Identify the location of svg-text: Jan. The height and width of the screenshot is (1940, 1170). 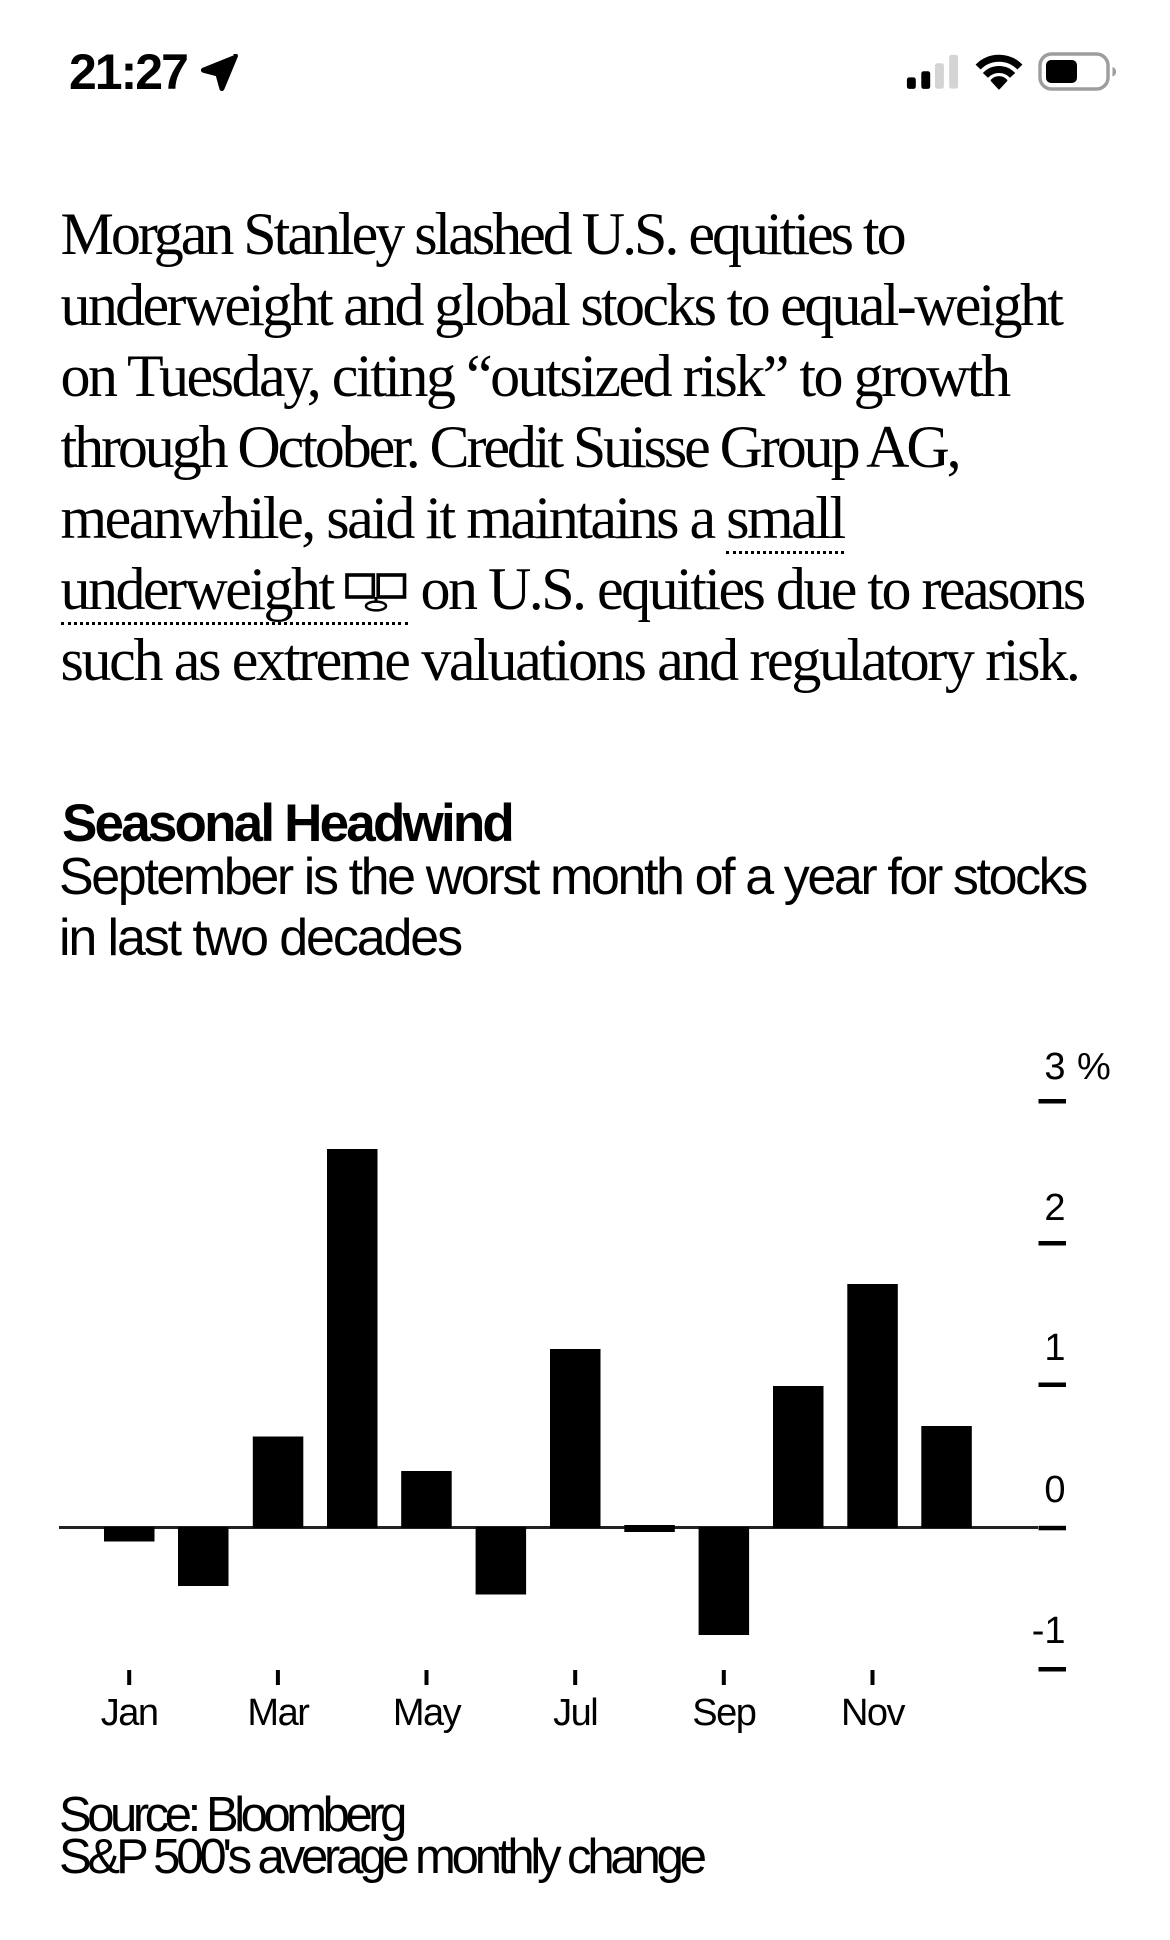
(129, 1713).